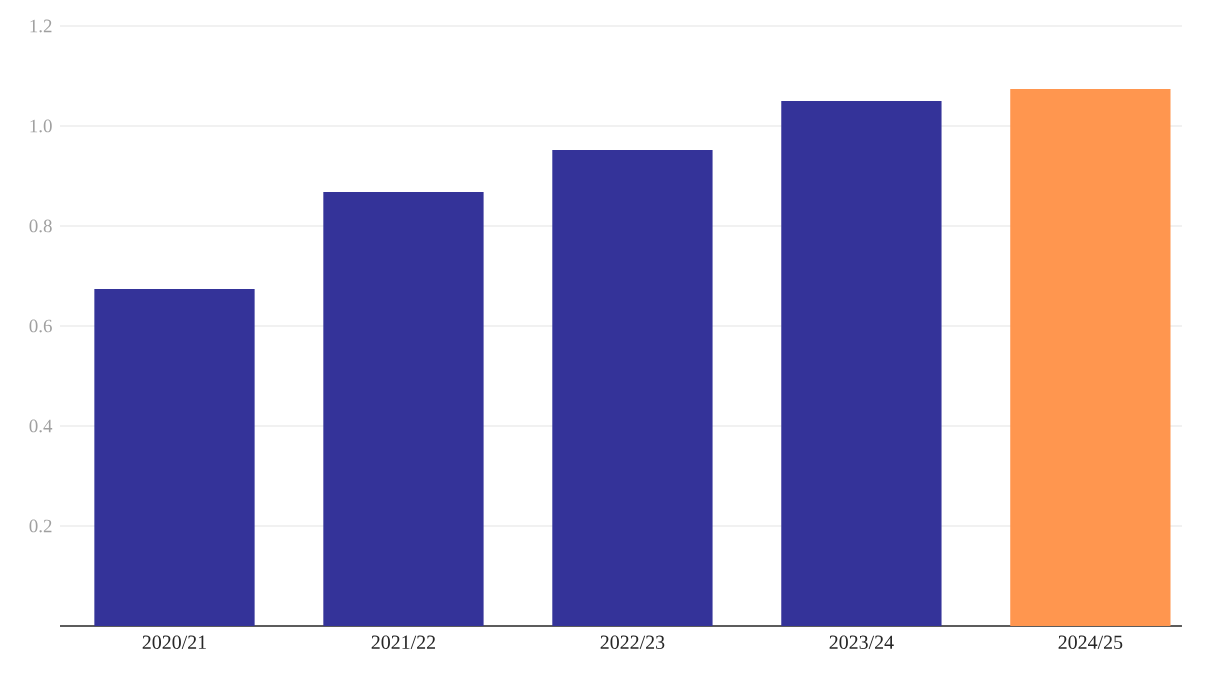  Describe the element at coordinates (861, 642) in the screenshot. I see `x-tick-label: 2023/24` at that location.